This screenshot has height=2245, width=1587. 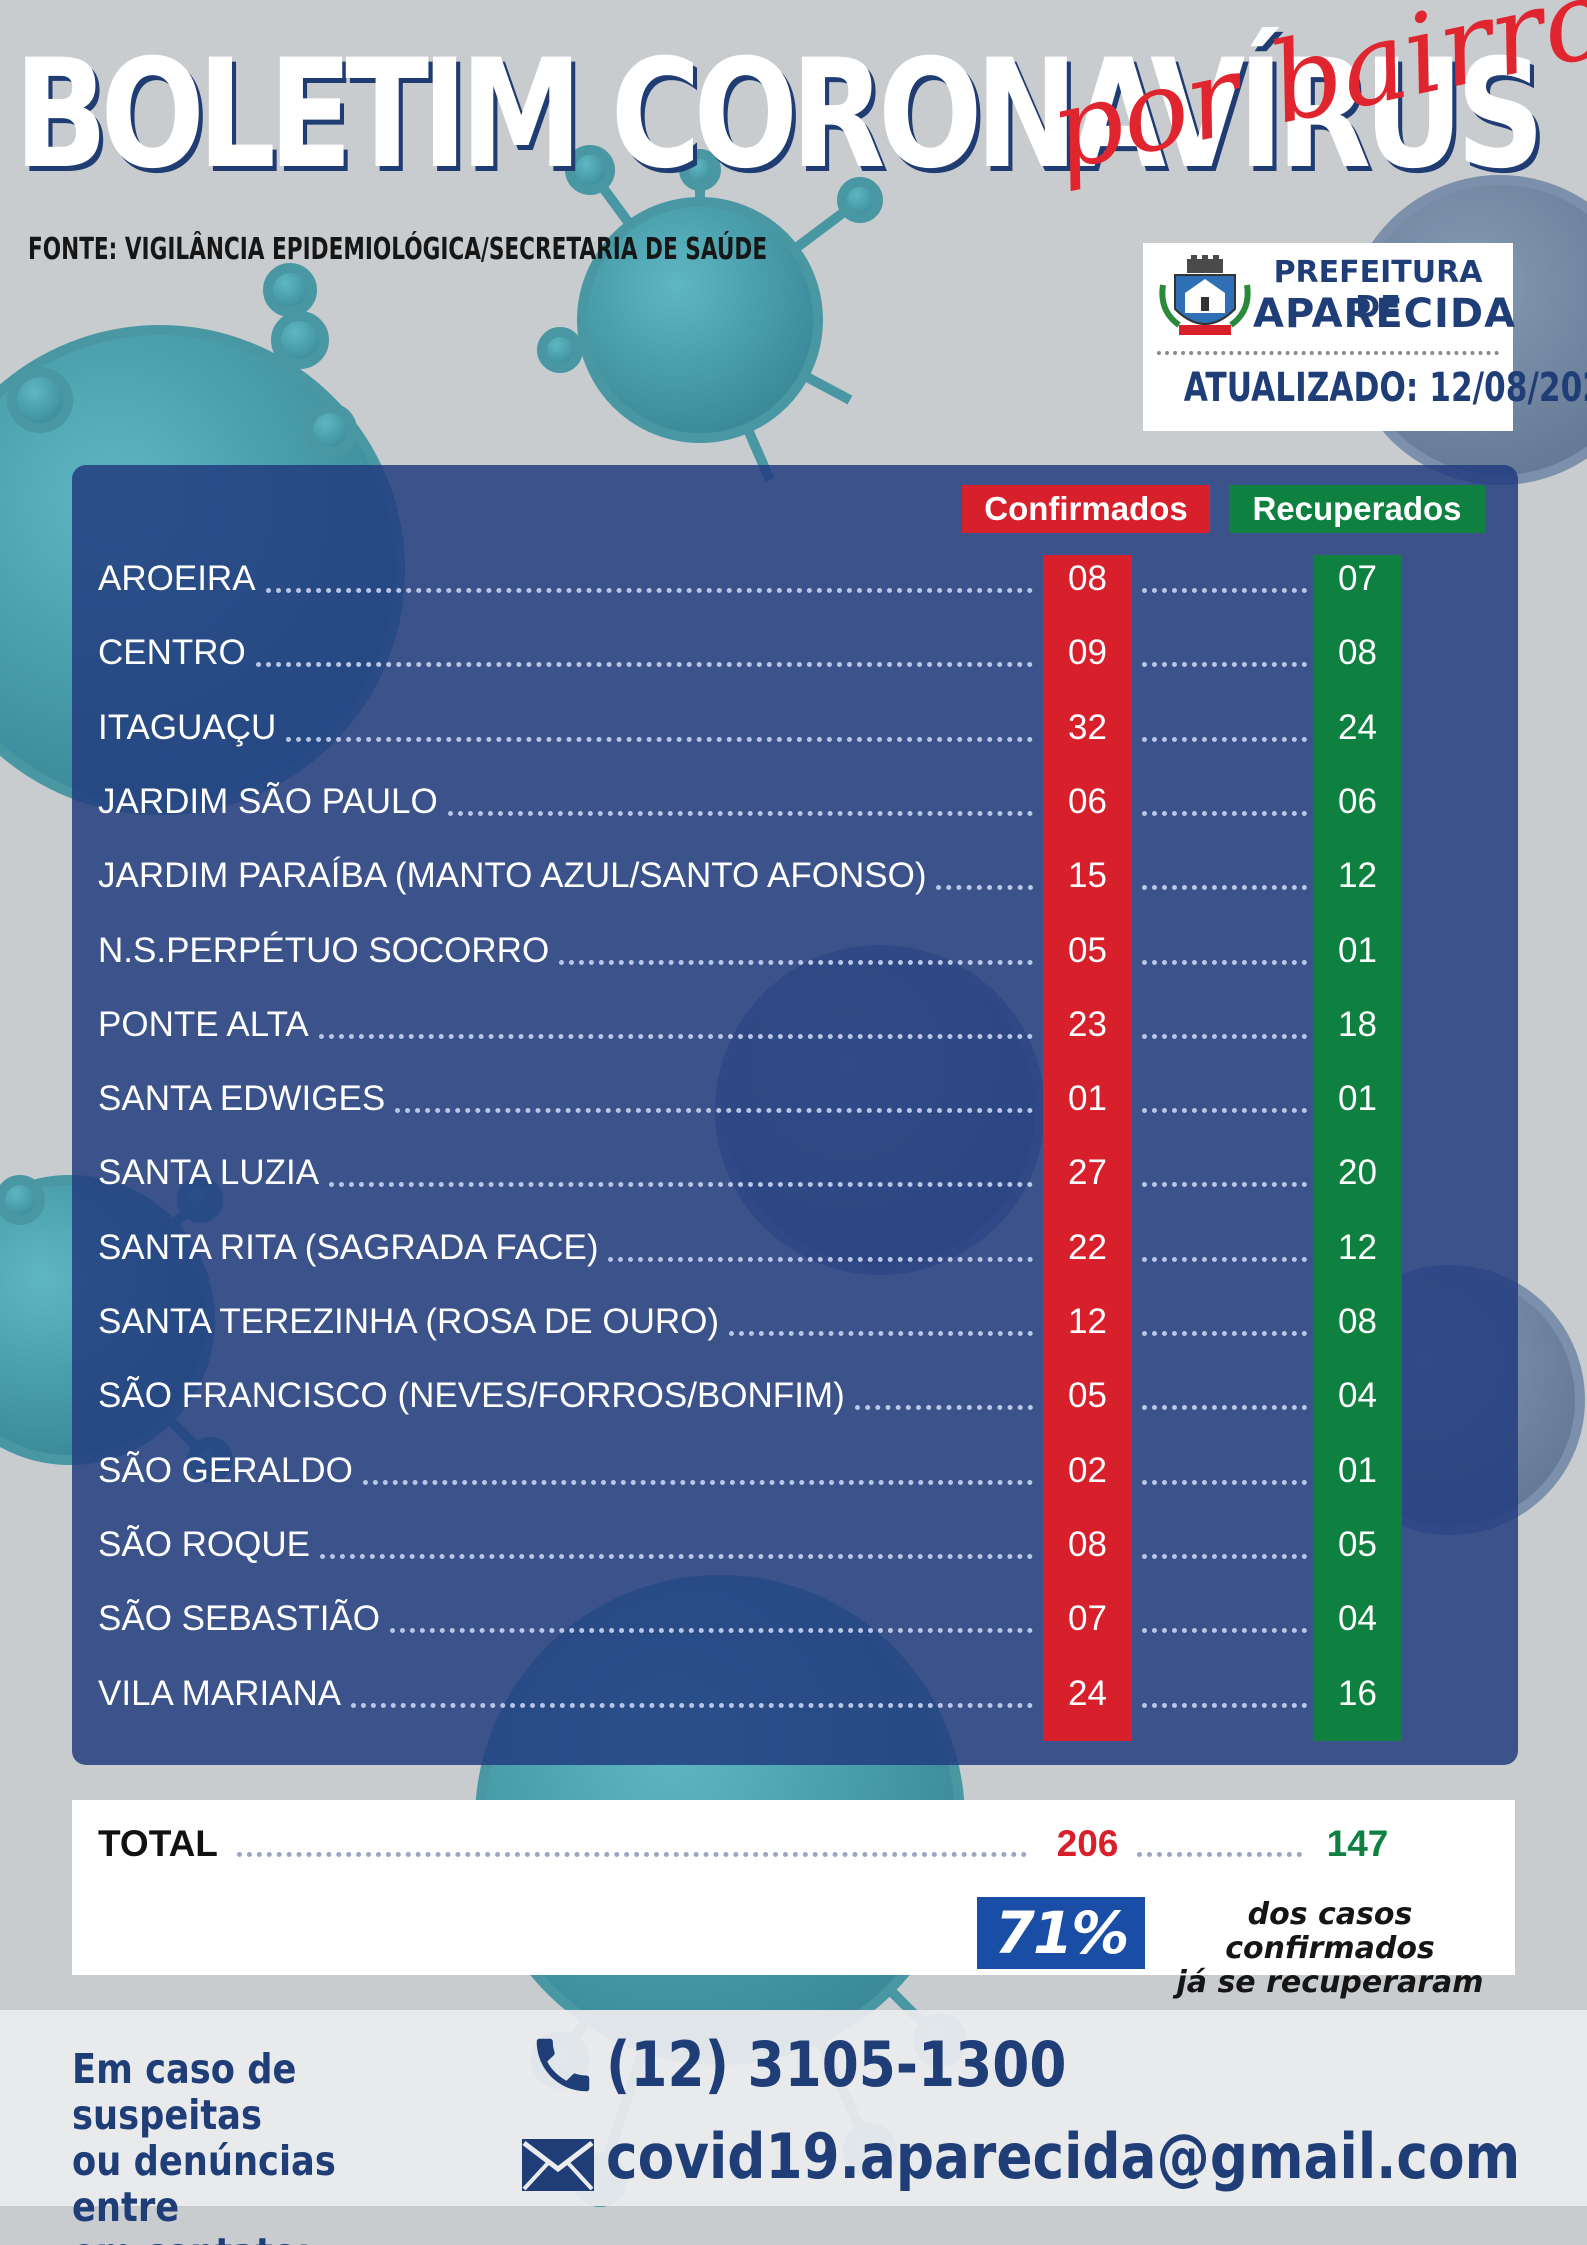 I want to click on recovery-percent-badge: 71%, so click(x=1061, y=1933).